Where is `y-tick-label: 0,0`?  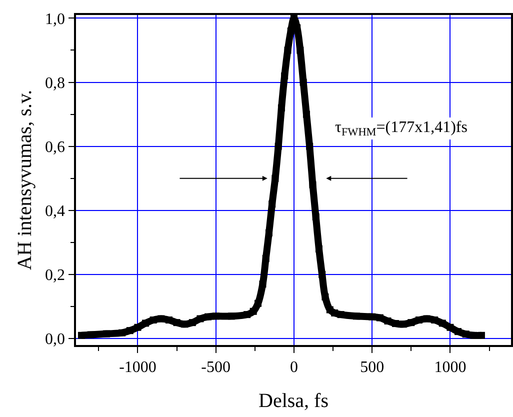
y-tick-label: 0,0 is located at coordinates (55, 339).